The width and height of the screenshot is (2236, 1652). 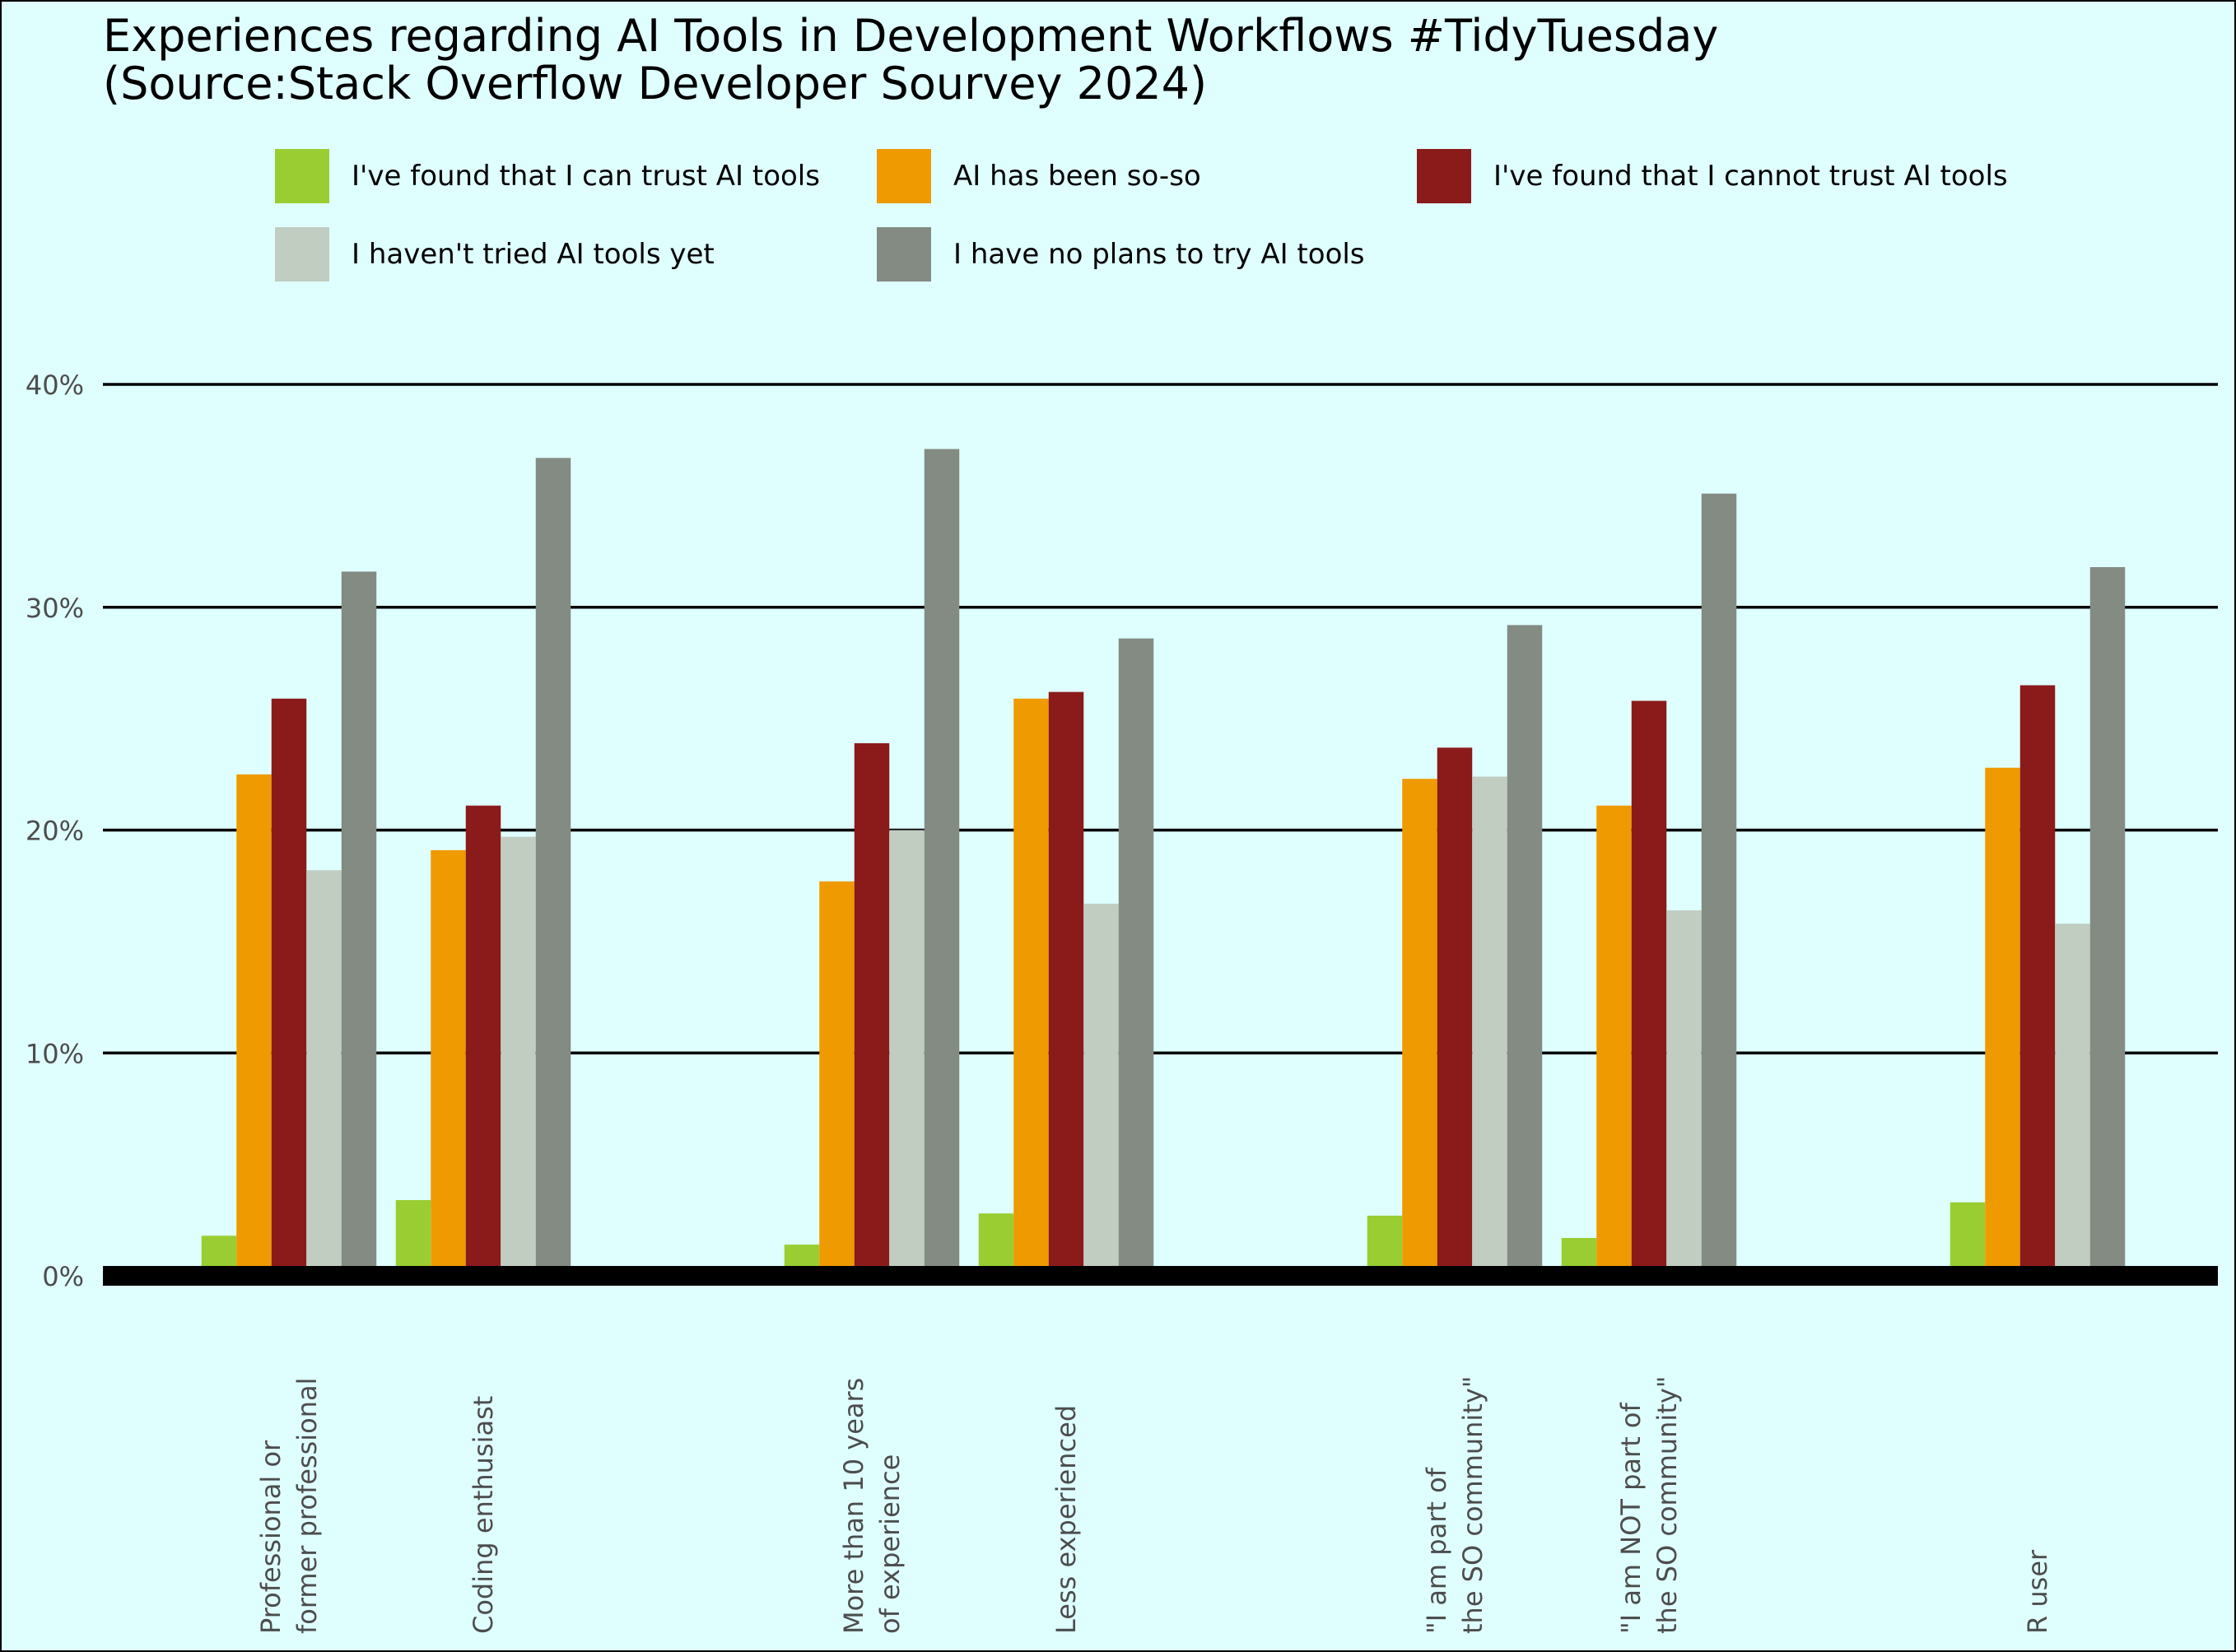 I want to click on x-tick-label-line: of experience, so click(x=890, y=1544).